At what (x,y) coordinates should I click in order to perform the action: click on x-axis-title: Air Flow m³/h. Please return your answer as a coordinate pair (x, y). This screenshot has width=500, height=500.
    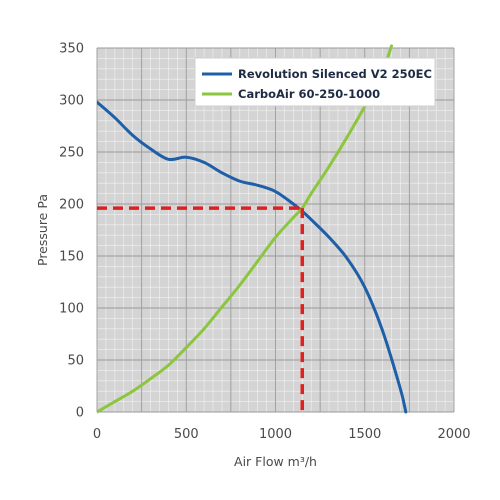
    Looking at the image, I should click on (275, 461).